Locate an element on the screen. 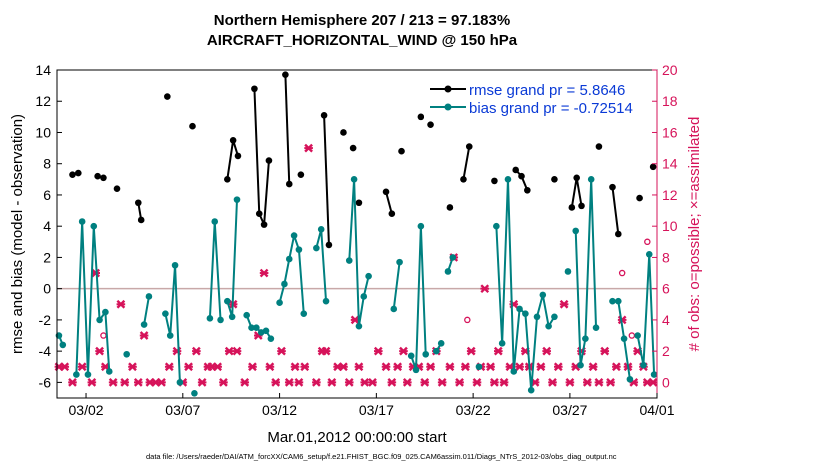  legend-marker-rmse is located at coordinates (448, 89).